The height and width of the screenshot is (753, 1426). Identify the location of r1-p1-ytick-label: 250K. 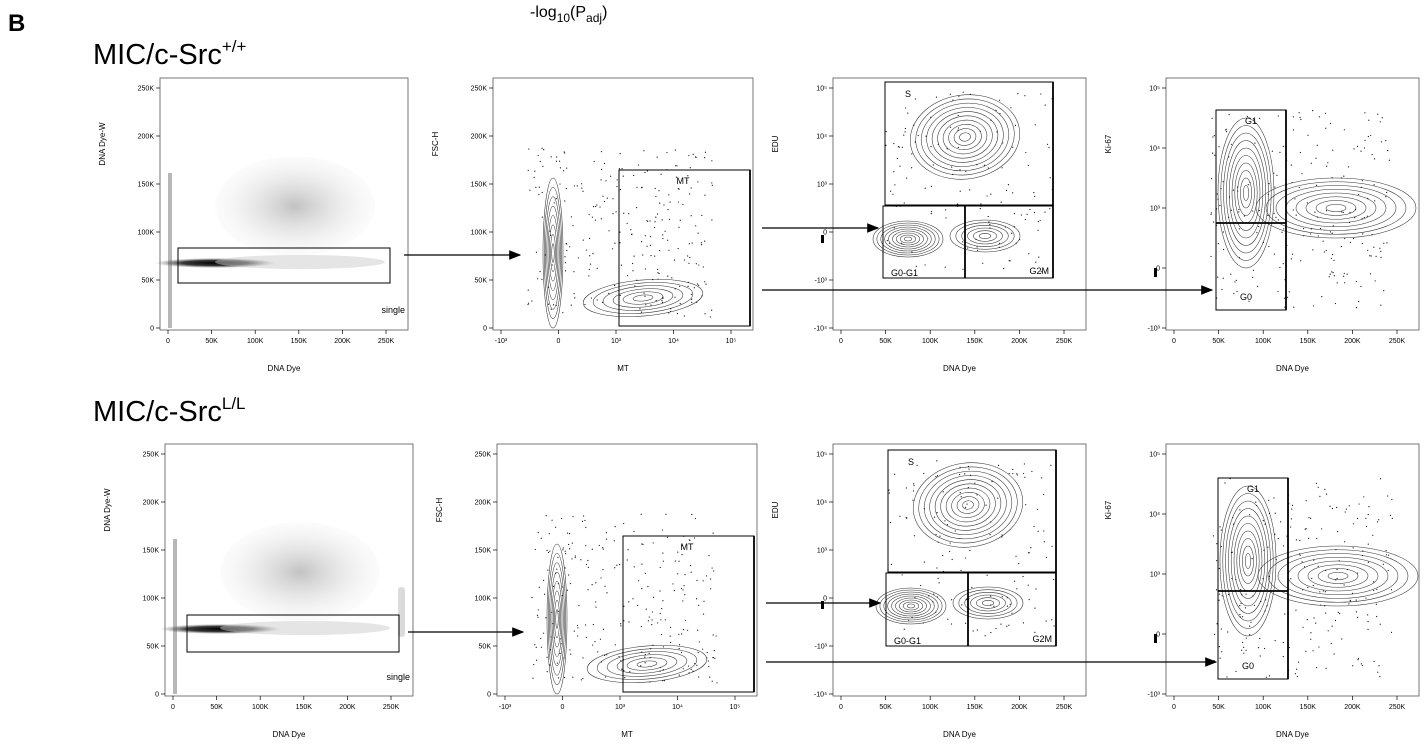
(483, 455).